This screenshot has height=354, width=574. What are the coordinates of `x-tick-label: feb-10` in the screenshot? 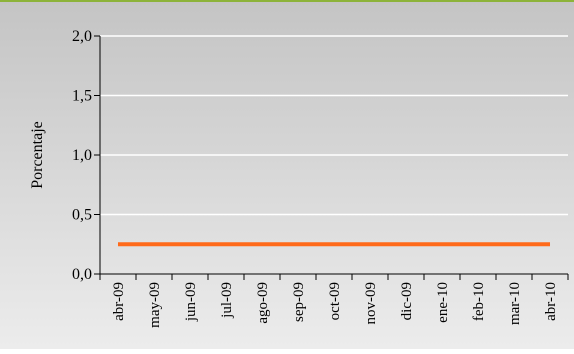 It's located at (479, 301).